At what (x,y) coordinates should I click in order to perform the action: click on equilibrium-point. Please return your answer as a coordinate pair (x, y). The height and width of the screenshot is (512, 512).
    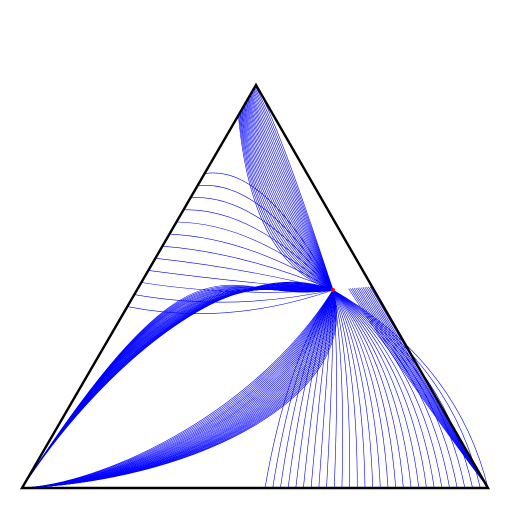
    Looking at the image, I should click on (333, 290).